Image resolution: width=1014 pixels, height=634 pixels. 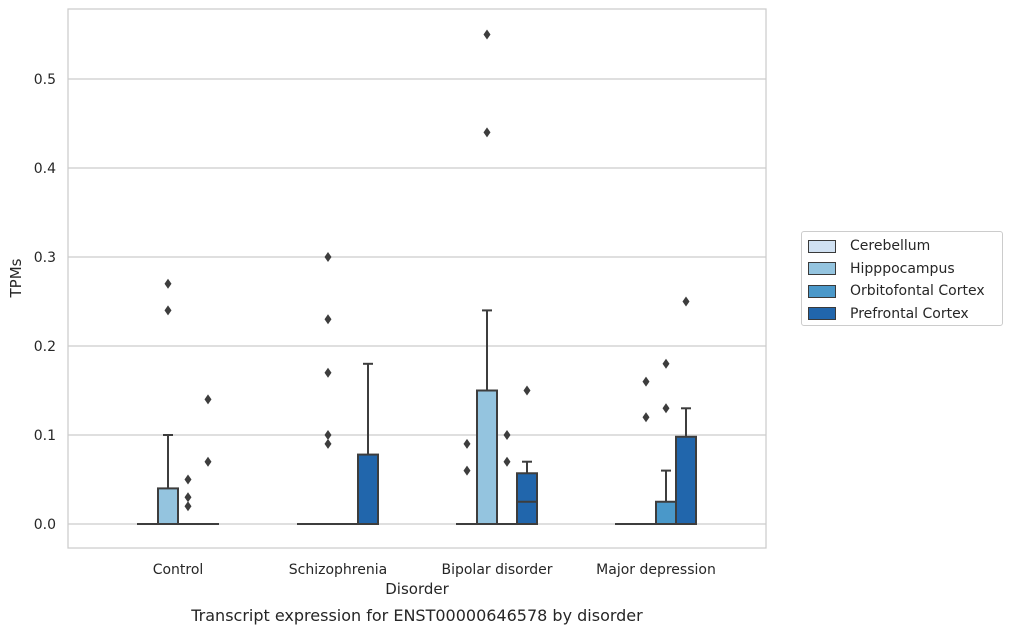 I want to click on y-tick-label: 0.3, so click(x=45, y=258).